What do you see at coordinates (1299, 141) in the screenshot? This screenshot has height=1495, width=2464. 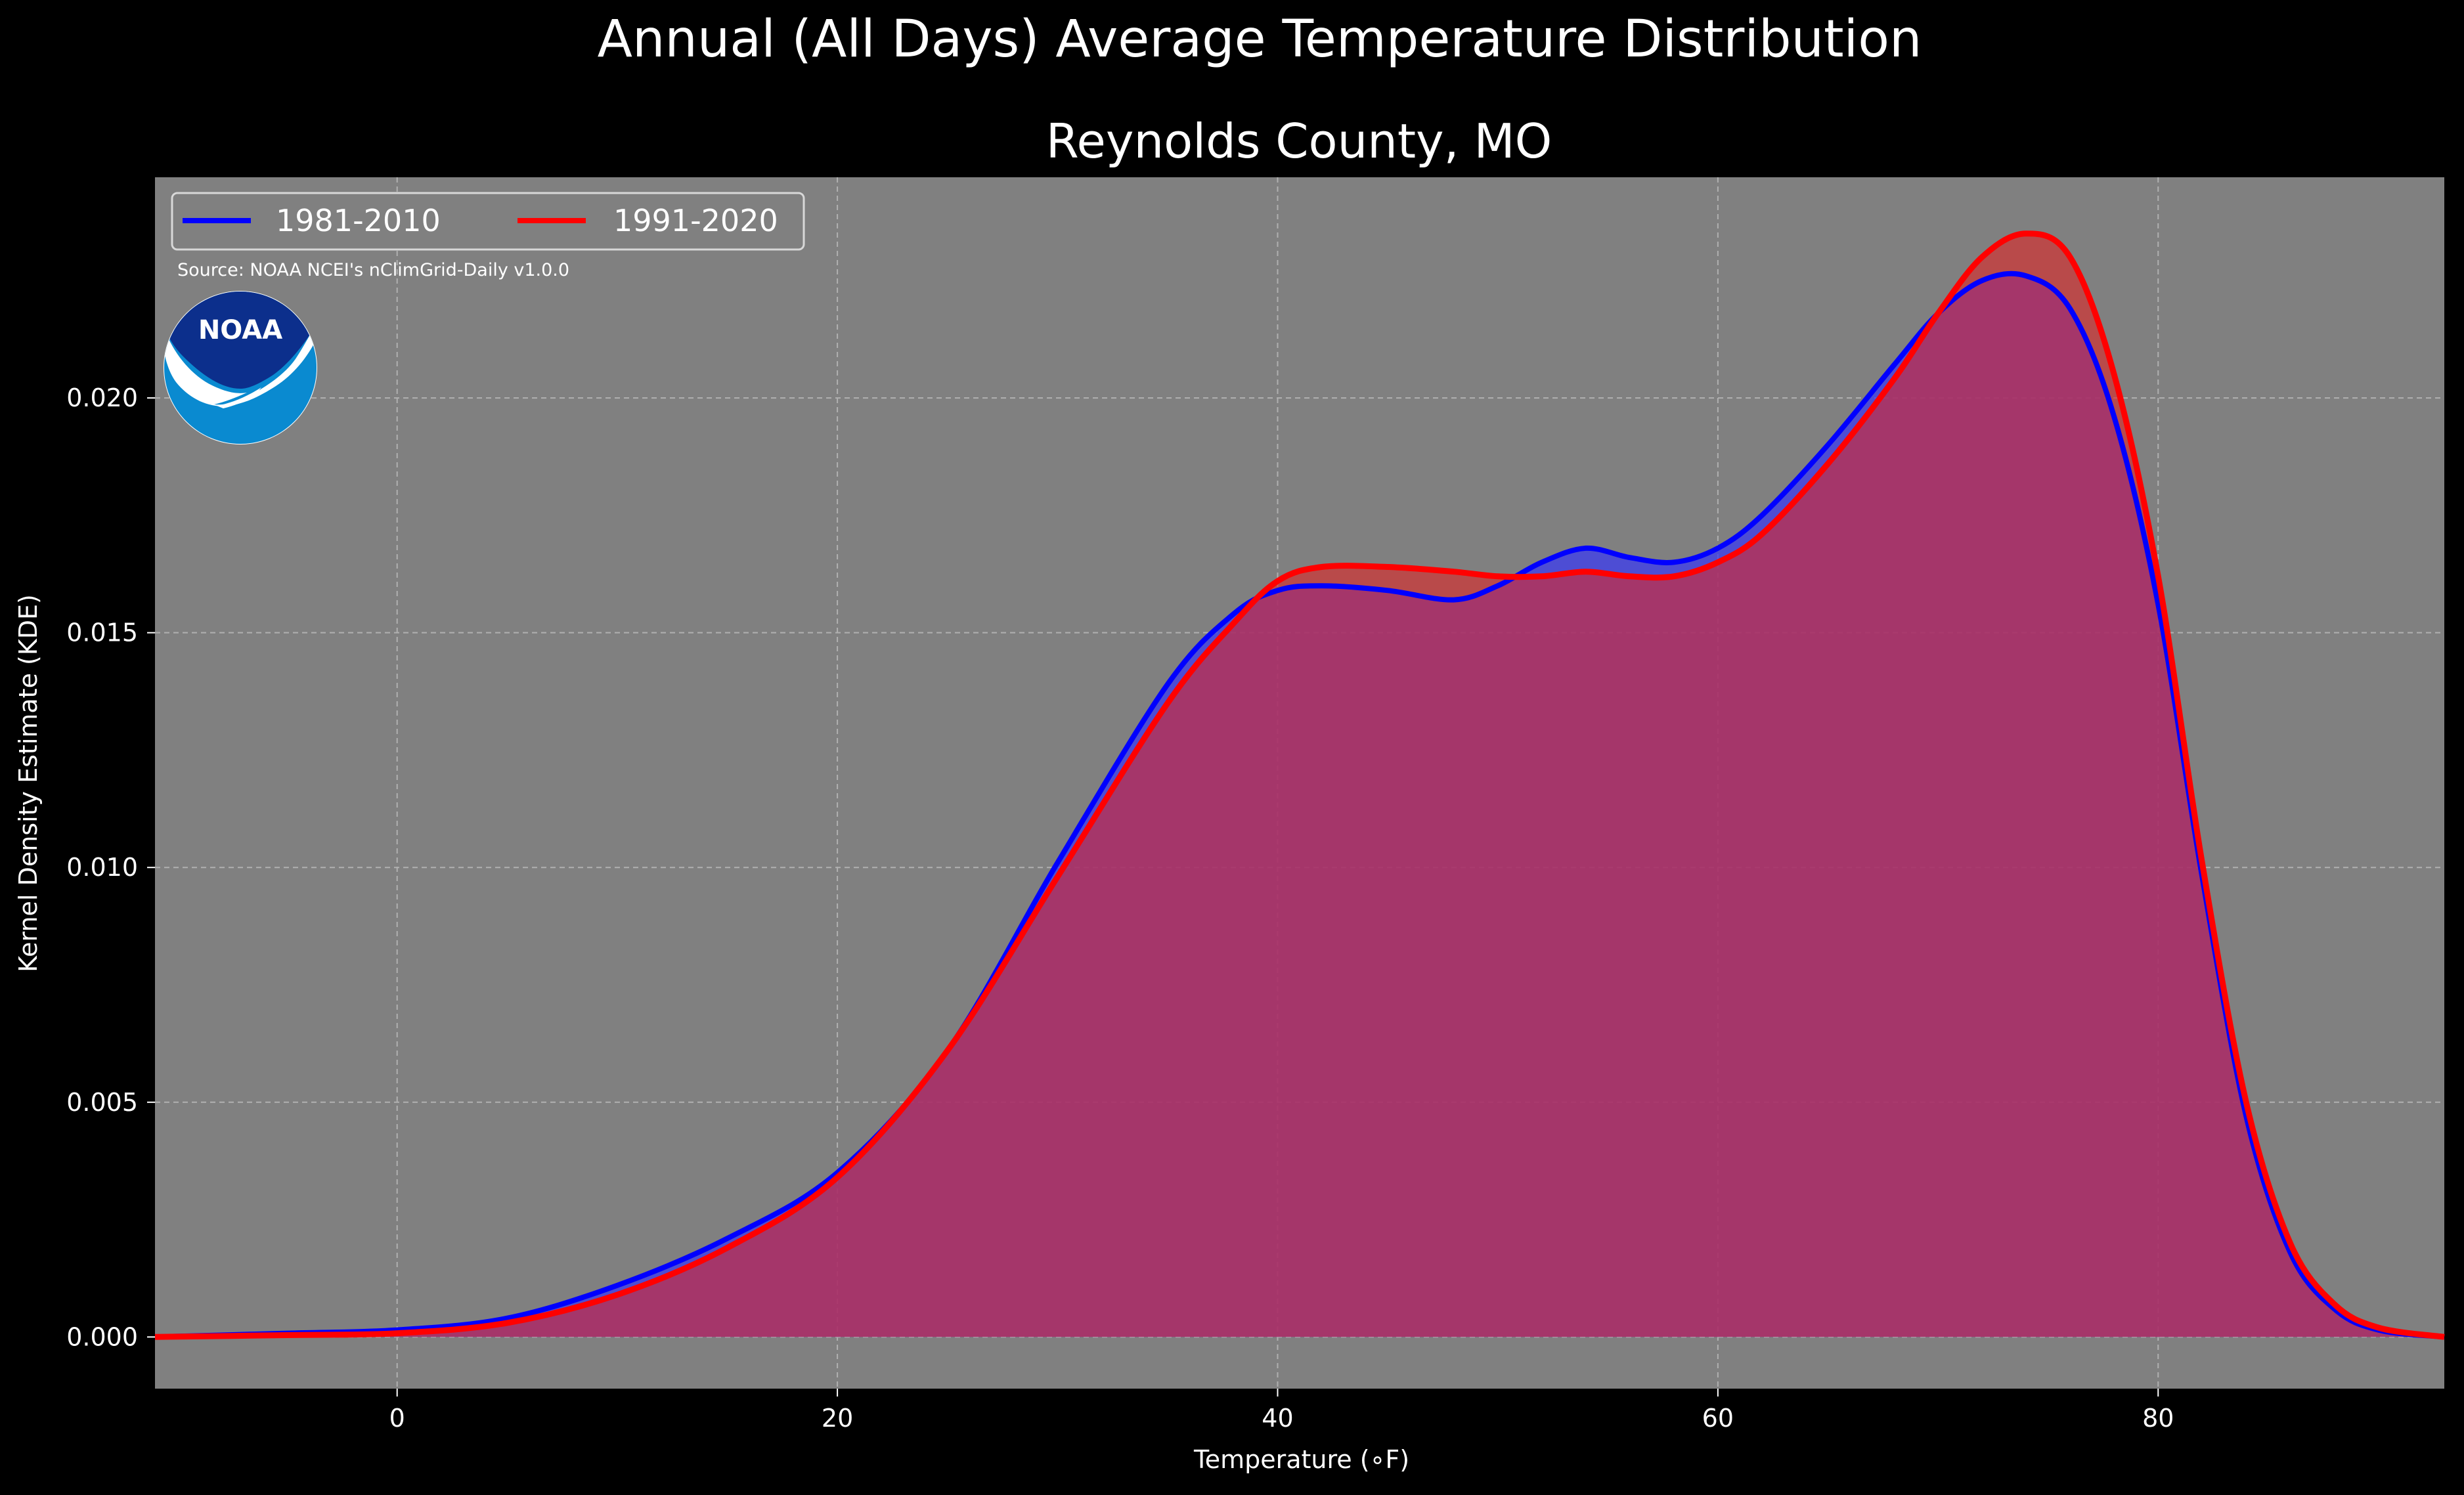 I see `chart-title: Reynolds County, MO` at bounding box center [1299, 141].